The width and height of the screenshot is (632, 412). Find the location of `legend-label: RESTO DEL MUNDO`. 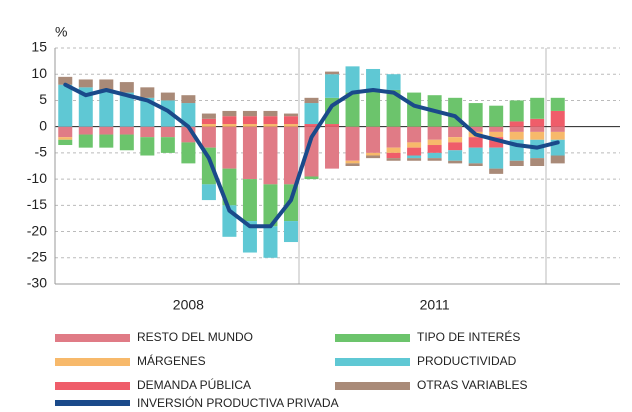

legend-label: RESTO DEL MUNDO is located at coordinates (195, 337).